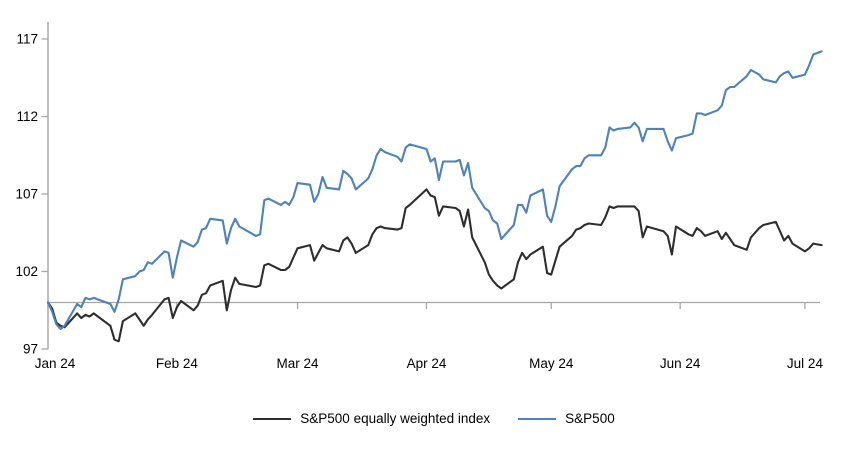 The height and width of the screenshot is (453, 852). What do you see at coordinates (26, 271) in the screenshot?
I see `y-tick-label: 102` at bounding box center [26, 271].